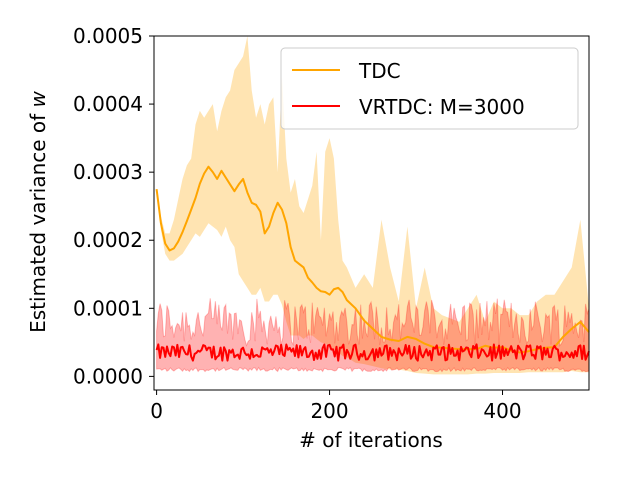 The image size is (640, 480). Describe the element at coordinates (108, 376) in the screenshot. I see `y-tick-label: 0.0000` at that location.